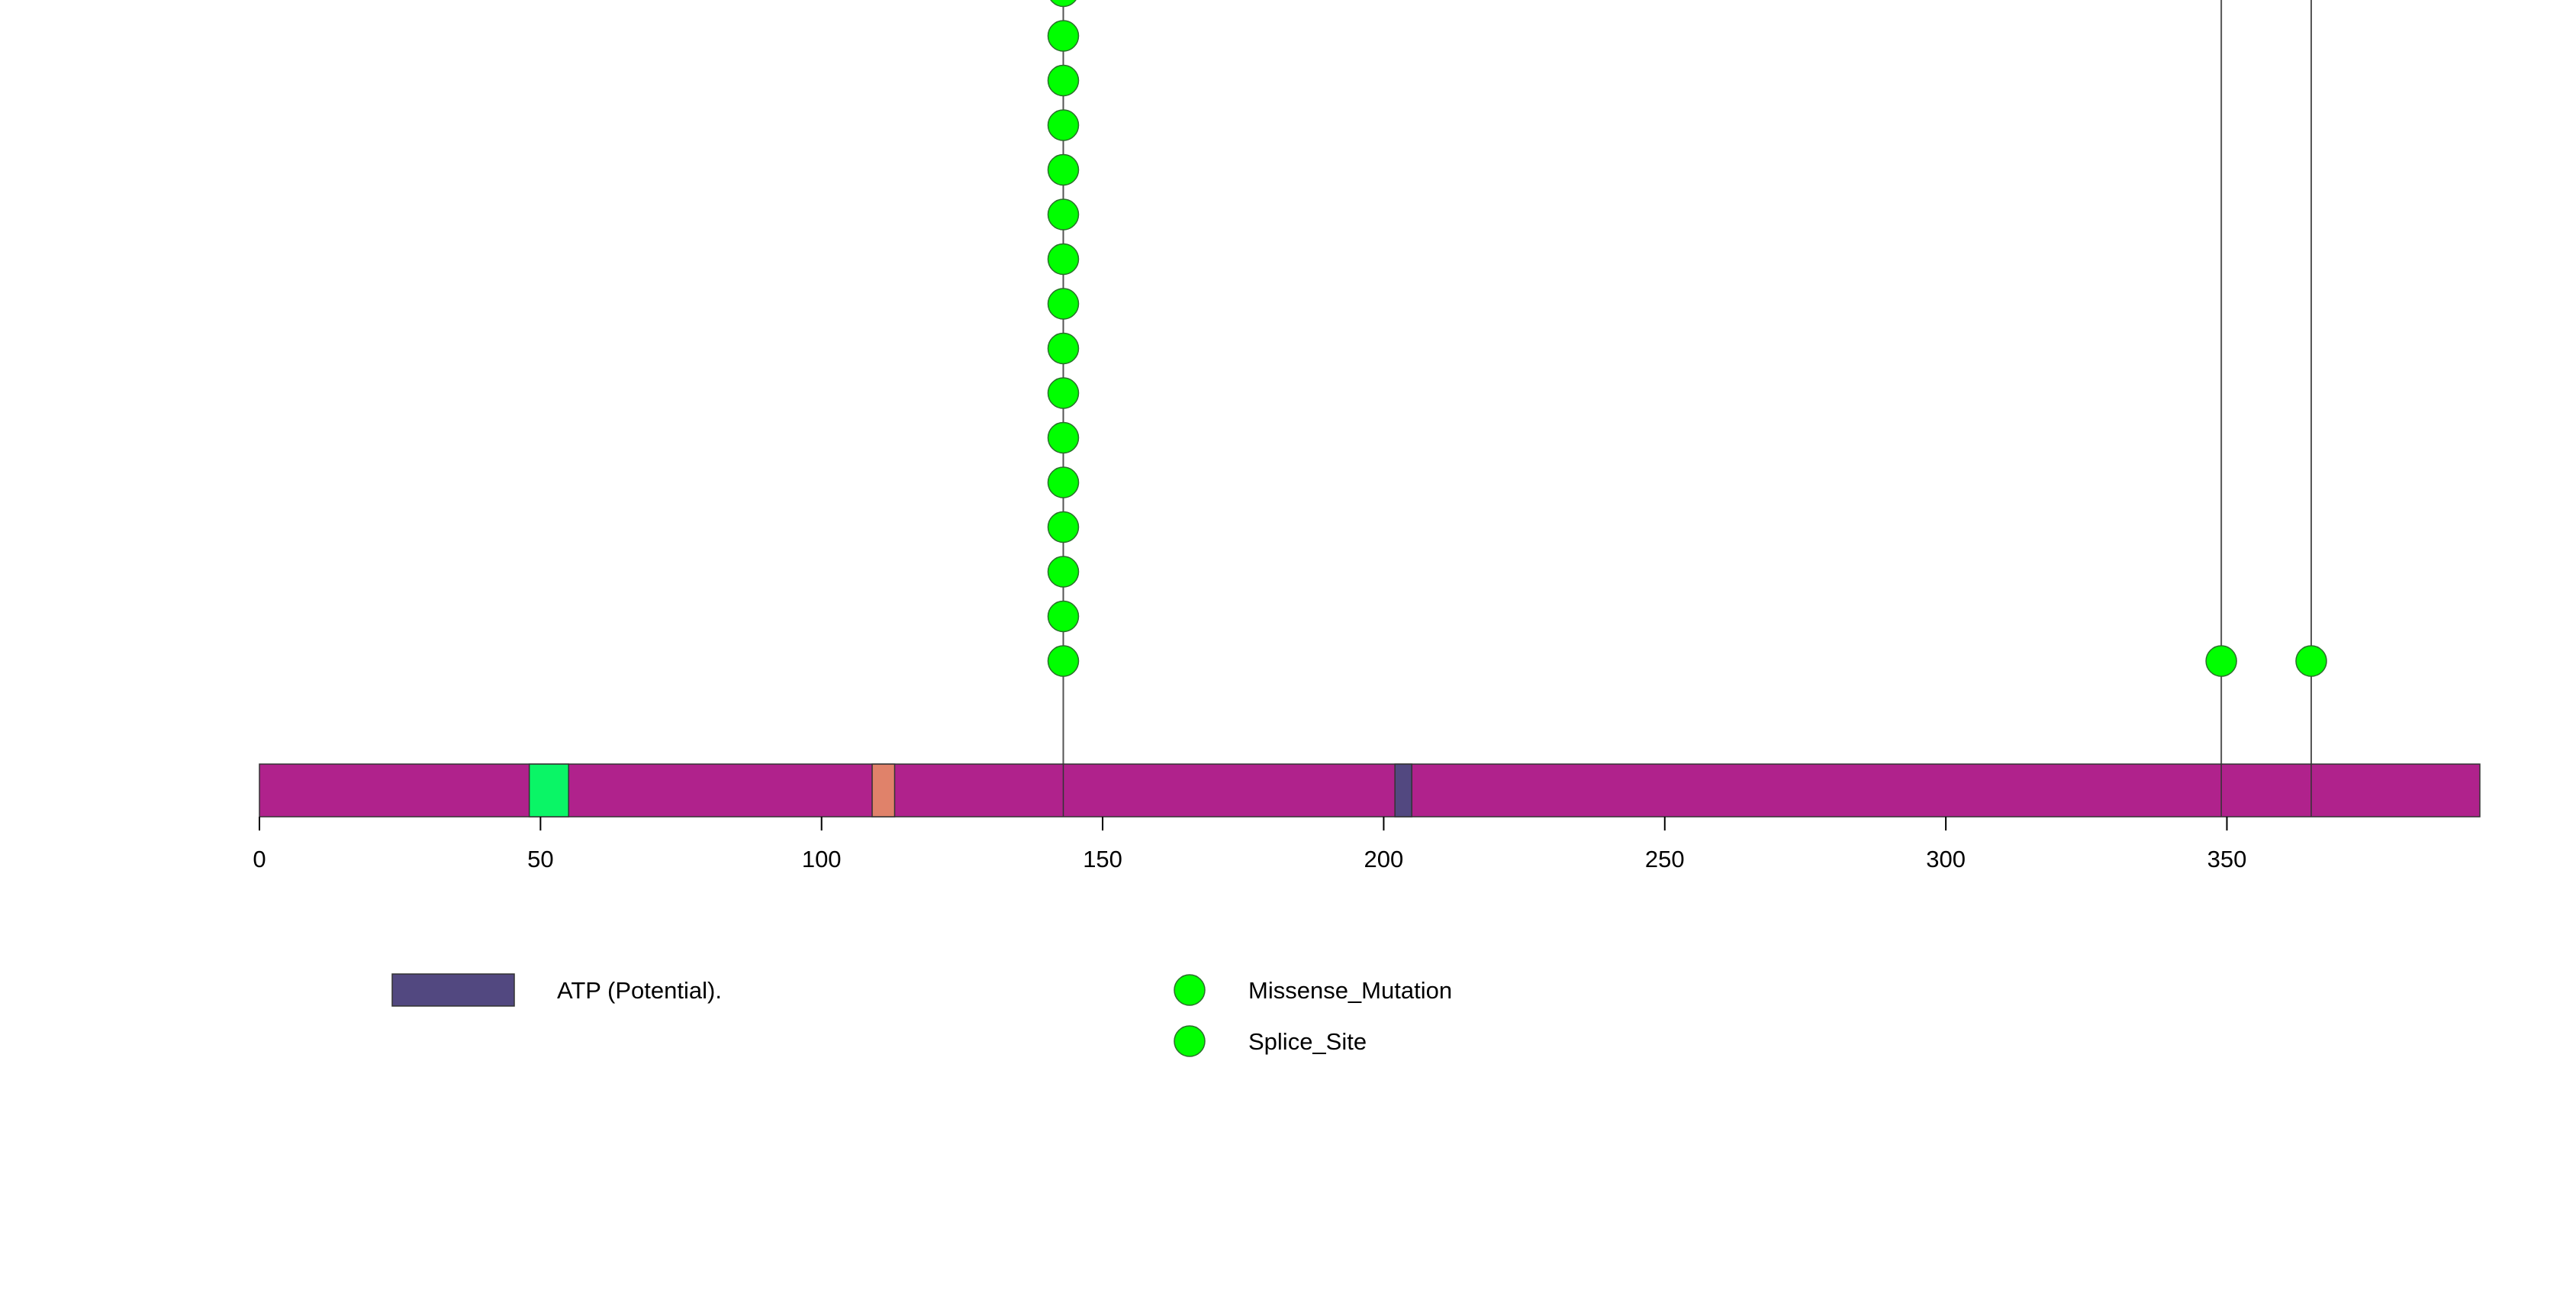 The image size is (2576, 1290). I want to click on legend-label-atp: ATP (Potential)., so click(639, 991).